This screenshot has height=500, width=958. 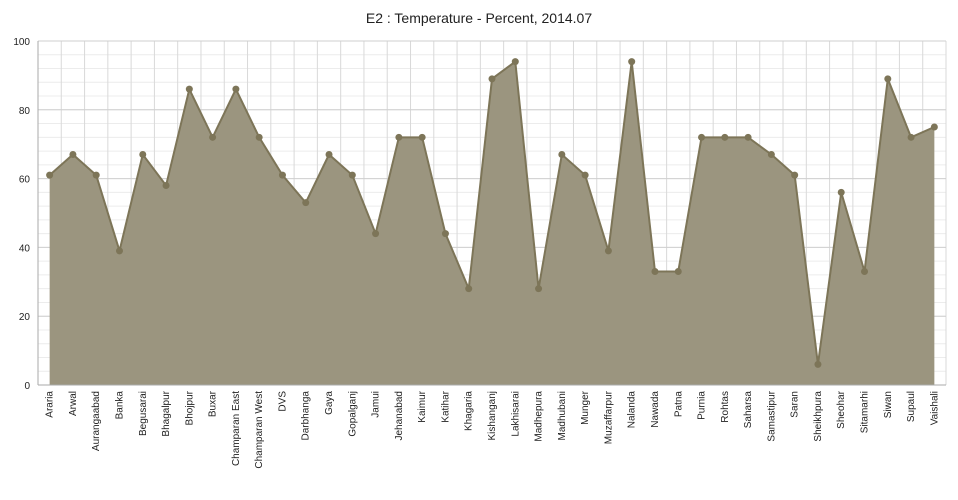 I want to click on x-tick-label: Jehanabad, so click(x=399, y=416).